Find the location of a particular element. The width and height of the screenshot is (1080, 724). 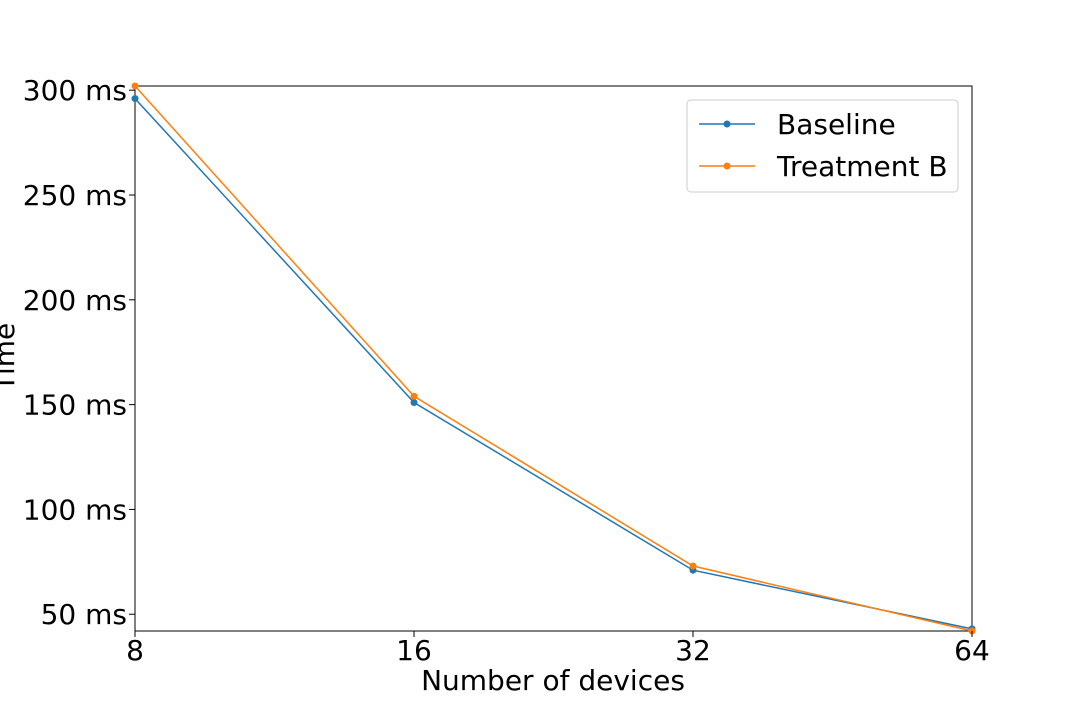

y-axis-label: Time is located at coordinates (10, 358).